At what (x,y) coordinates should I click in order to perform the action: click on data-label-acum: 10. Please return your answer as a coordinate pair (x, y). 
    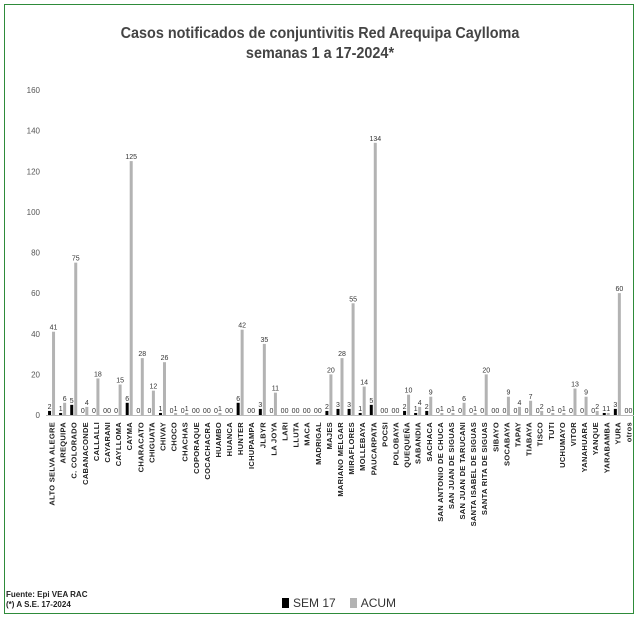
    Looking at the image, I should click on (409, 391).